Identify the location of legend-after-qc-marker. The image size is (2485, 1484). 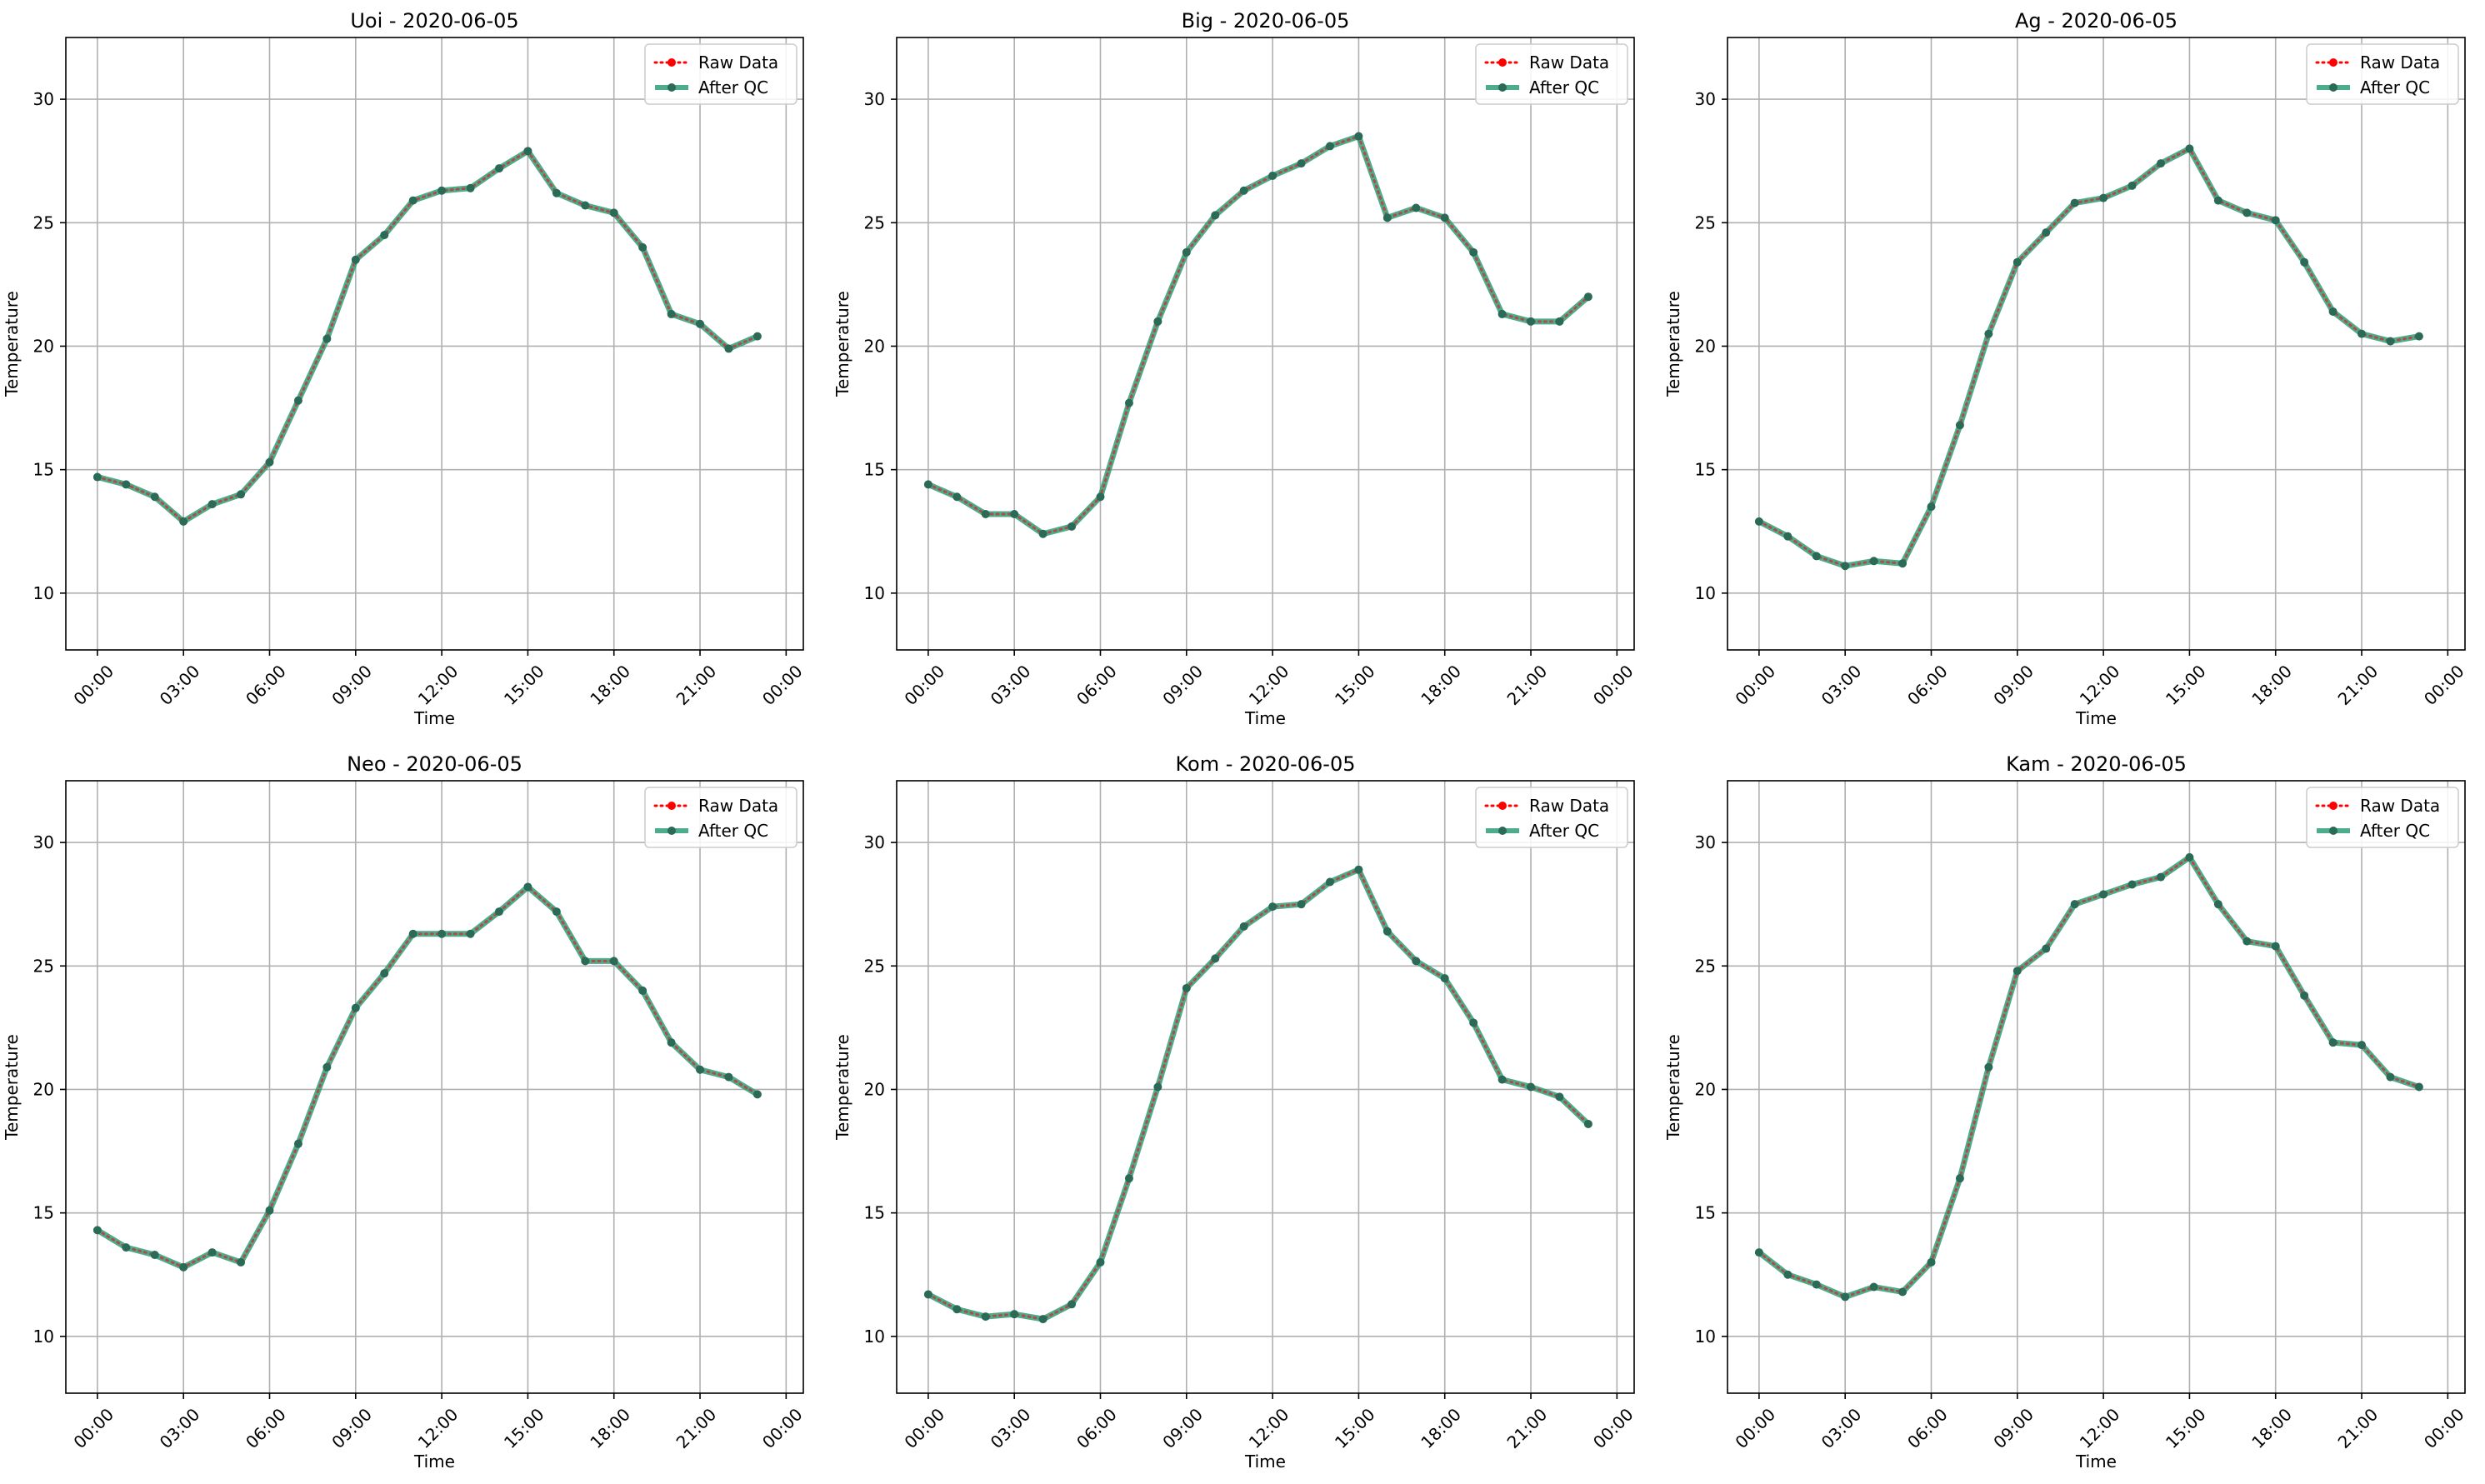
(672, 831).